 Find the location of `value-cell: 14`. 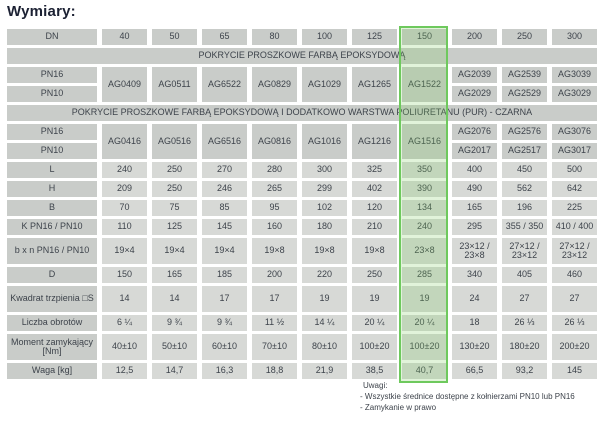

value-cell: 14 is located at coordinates (124, 299).